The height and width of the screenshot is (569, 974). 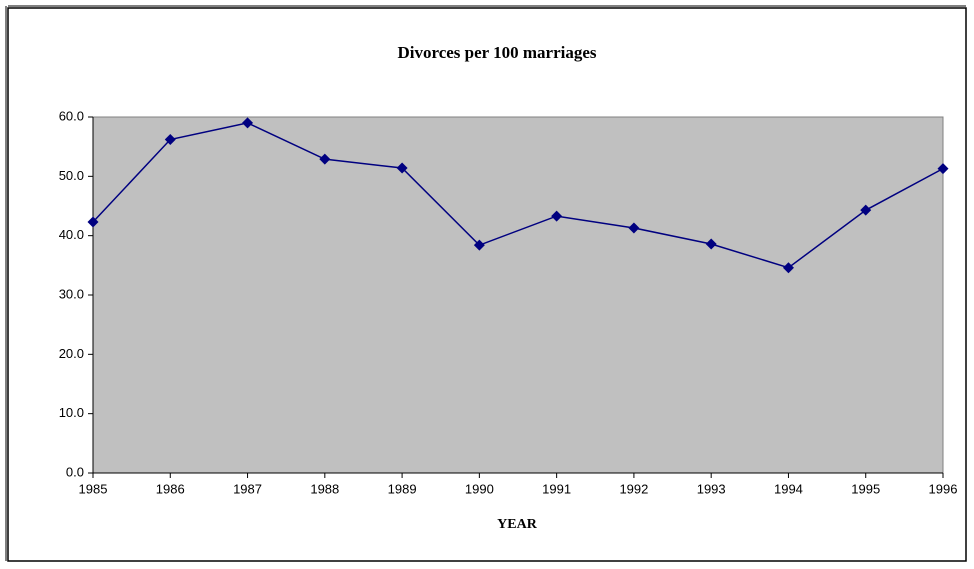 What do you see at coordinates (170, 488) in the screenshot?
I see `x-tick-label: 1986` at bounding box center [170, 488].